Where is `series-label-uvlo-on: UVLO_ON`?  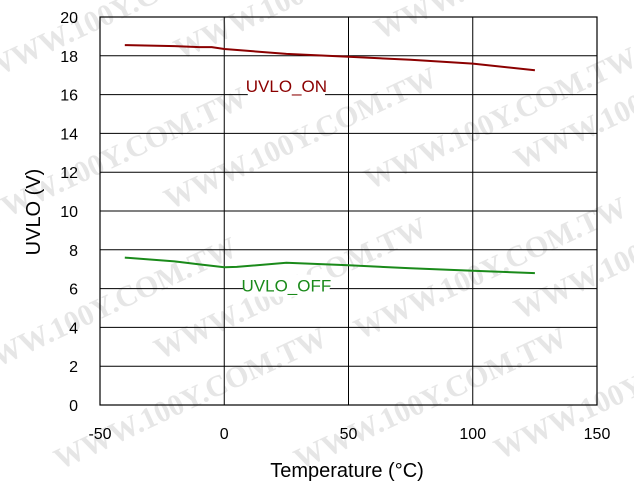
series-label-uvlo-on: UVLO_ON is located at coordinates (286, 86).